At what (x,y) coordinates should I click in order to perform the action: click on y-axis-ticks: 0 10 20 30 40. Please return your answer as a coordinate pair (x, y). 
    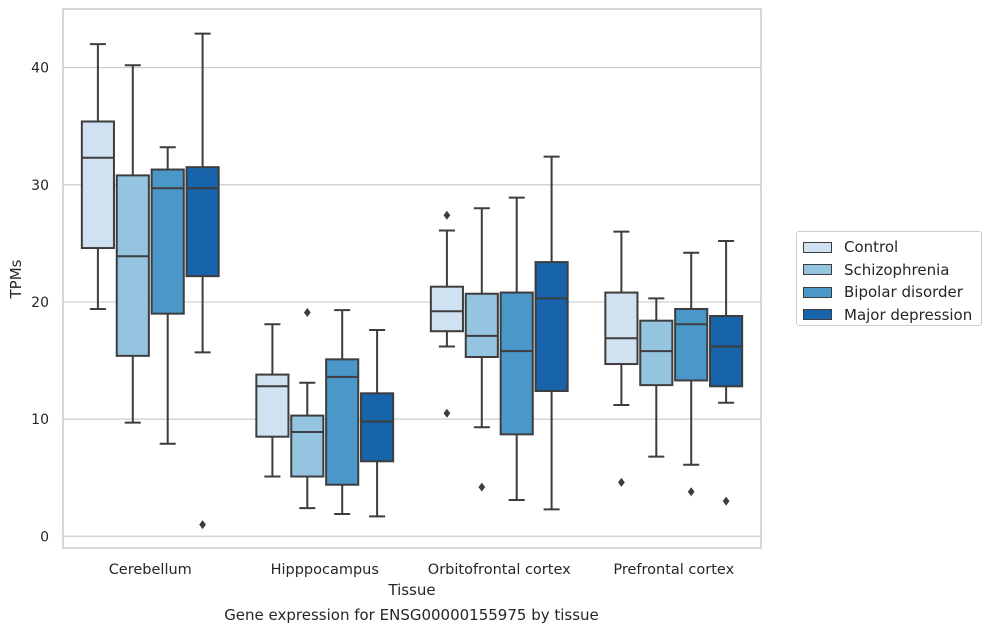
    Looking at the image, I should click on (40, 303).